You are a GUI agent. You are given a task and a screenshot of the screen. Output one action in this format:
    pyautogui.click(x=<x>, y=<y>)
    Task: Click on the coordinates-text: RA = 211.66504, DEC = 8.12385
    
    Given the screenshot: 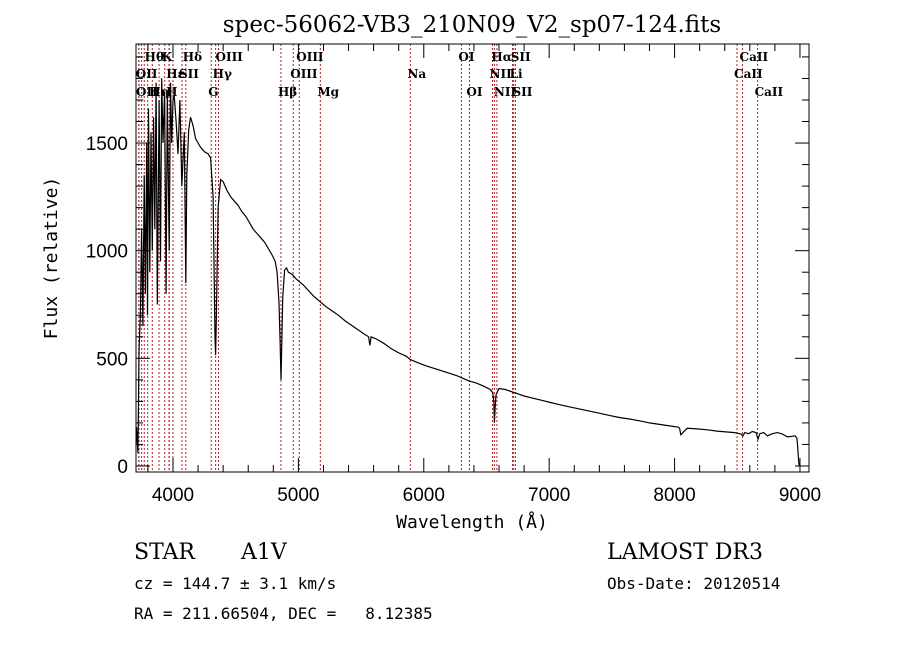 What is the action you would take?
    pyautogui.click(x=283, y=613)
    